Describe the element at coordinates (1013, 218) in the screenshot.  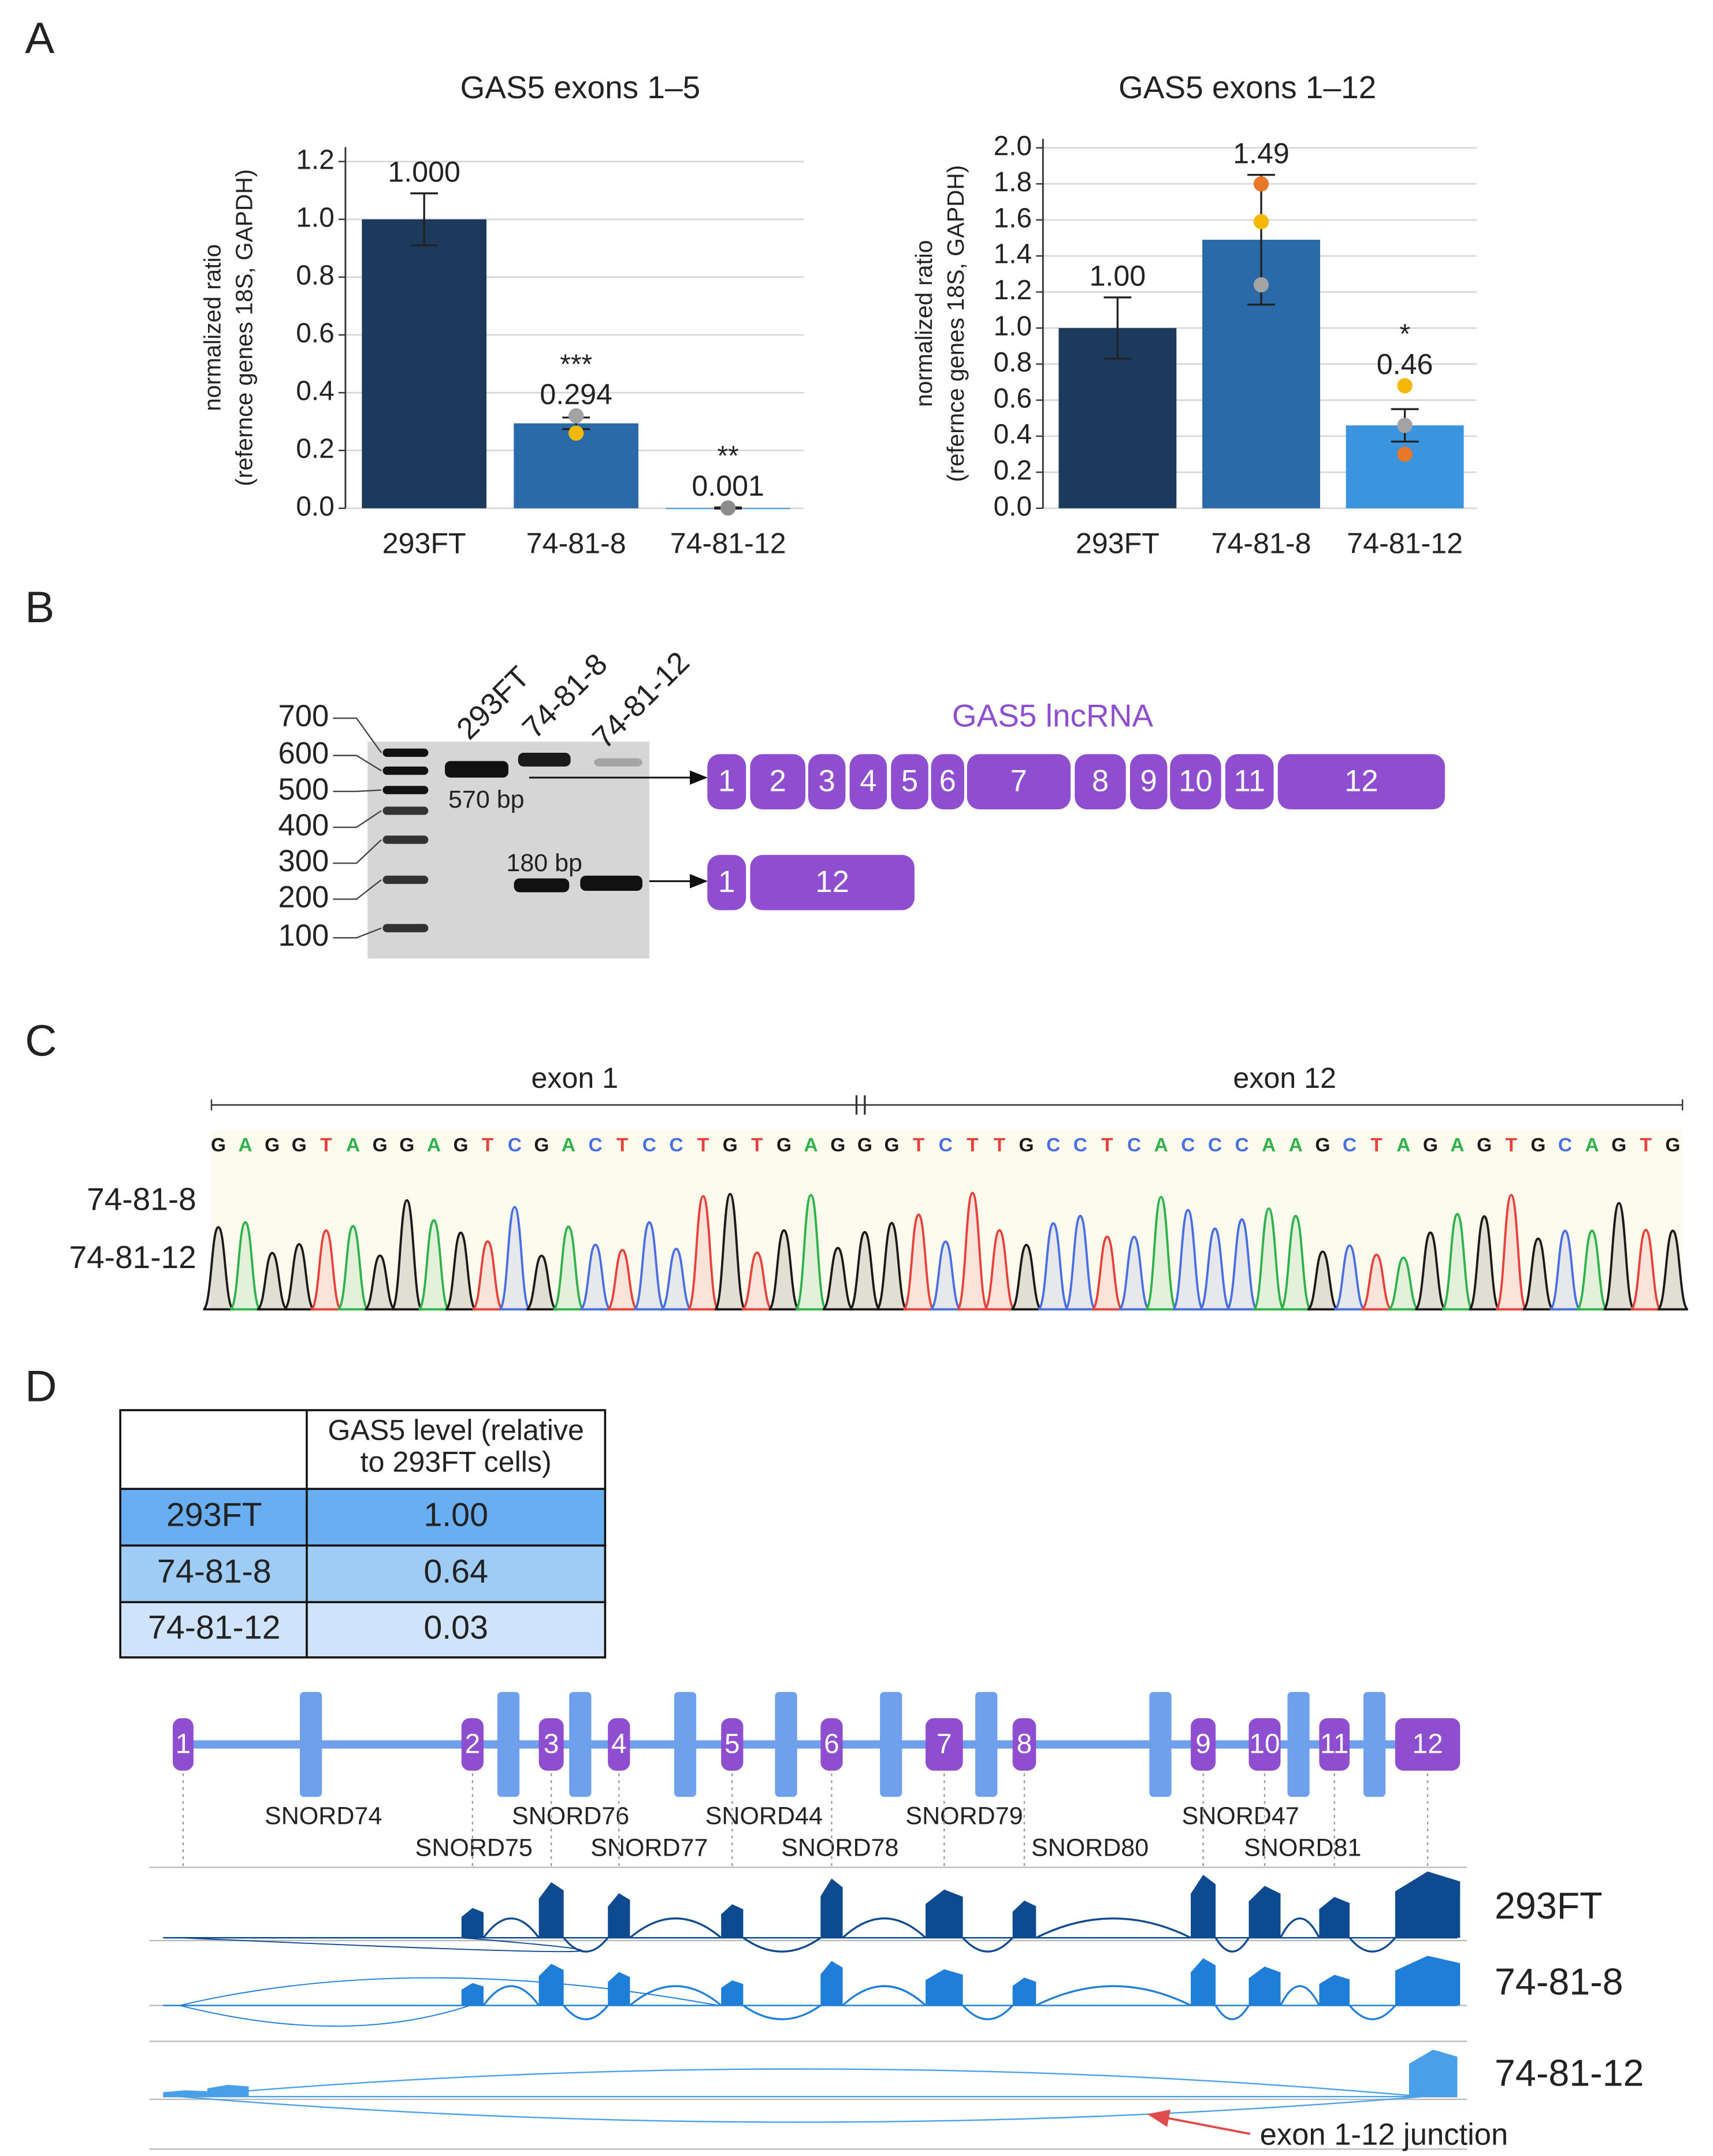
I see `y-tick-label: 1.6` at that location.